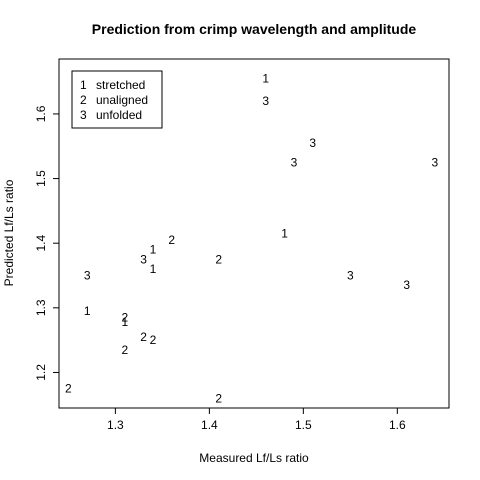  What do you see at coordinates (41, 178) in the screenshot?
I see `y-tick-label: 1.5` at bounding box center [41, 178].